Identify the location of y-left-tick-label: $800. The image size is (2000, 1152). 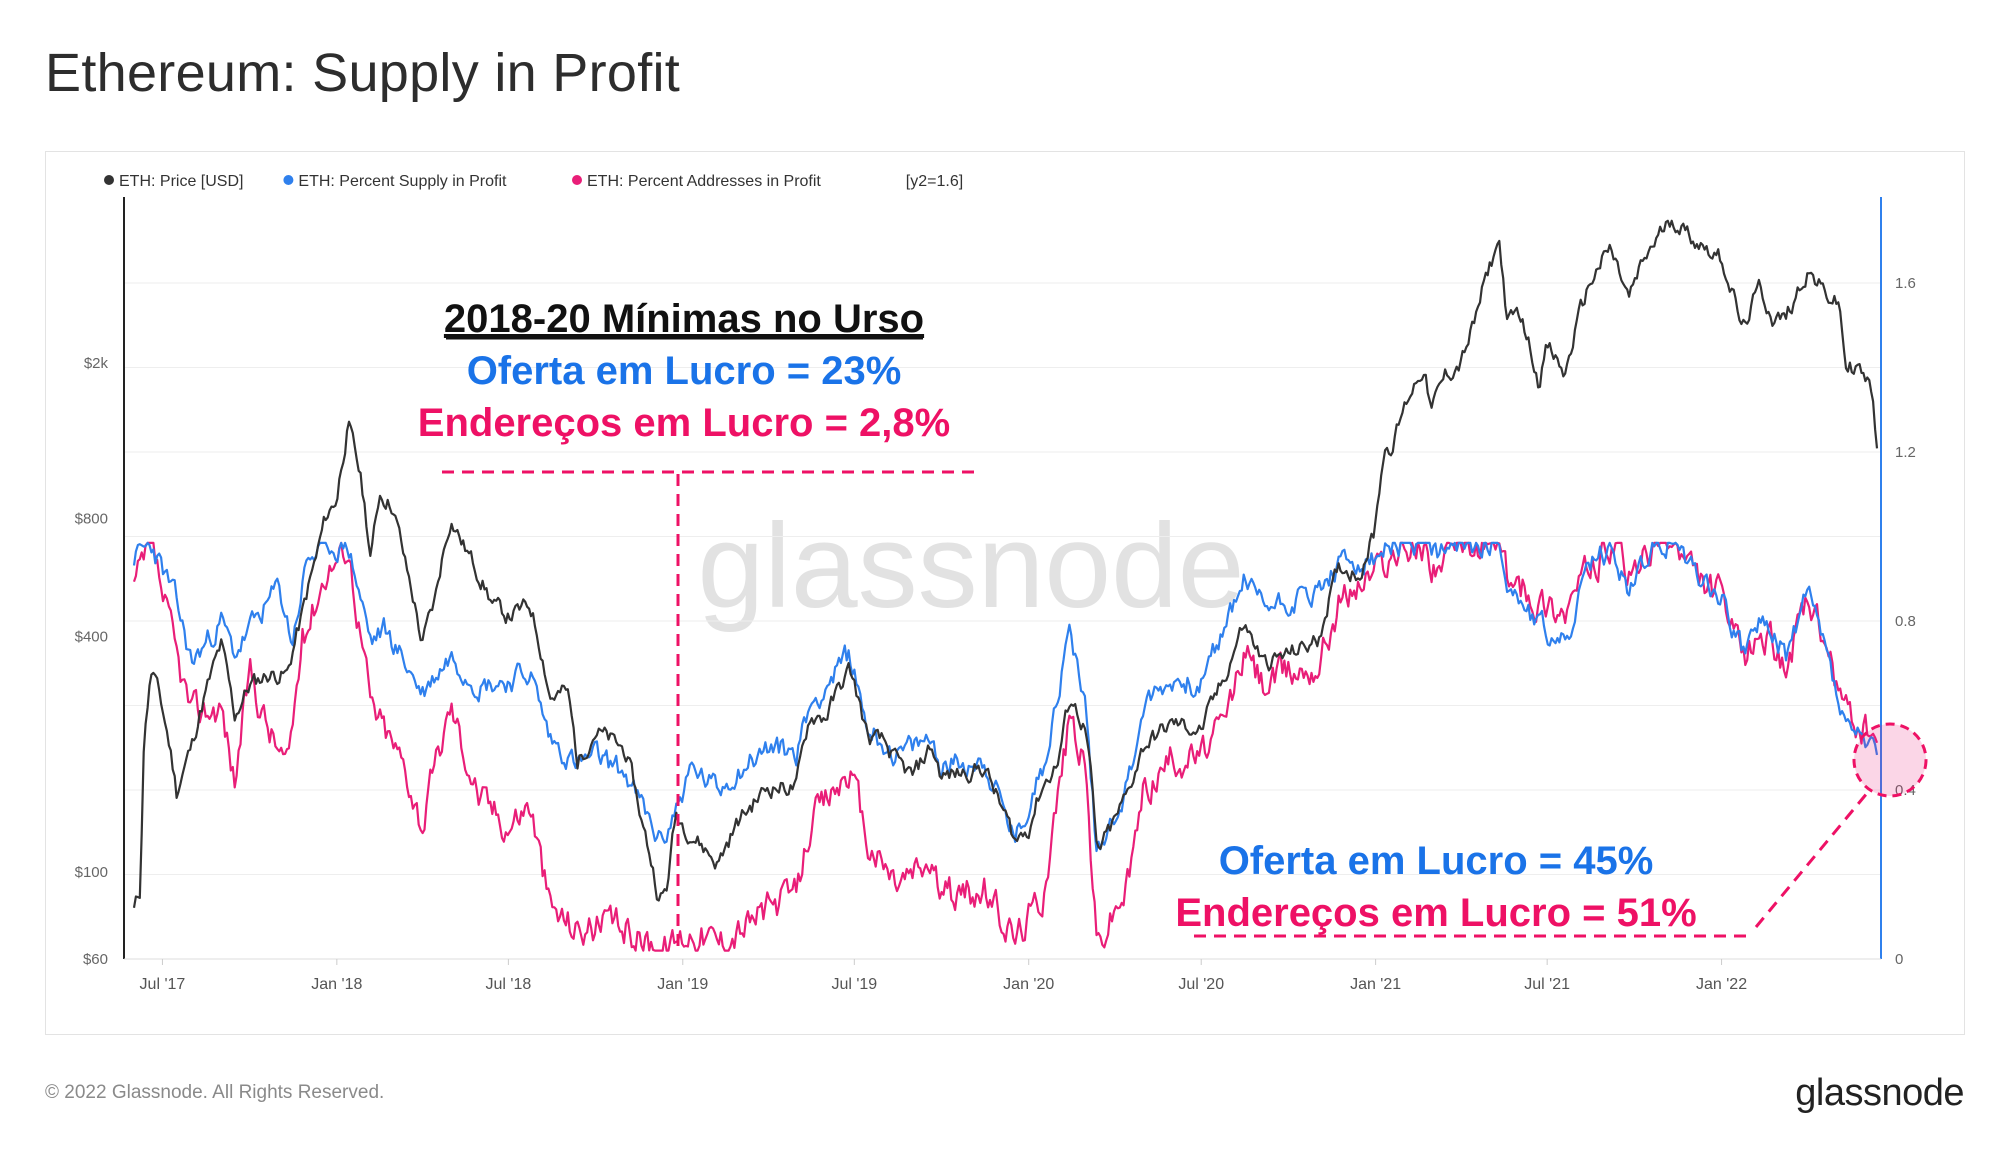
(91, 519).